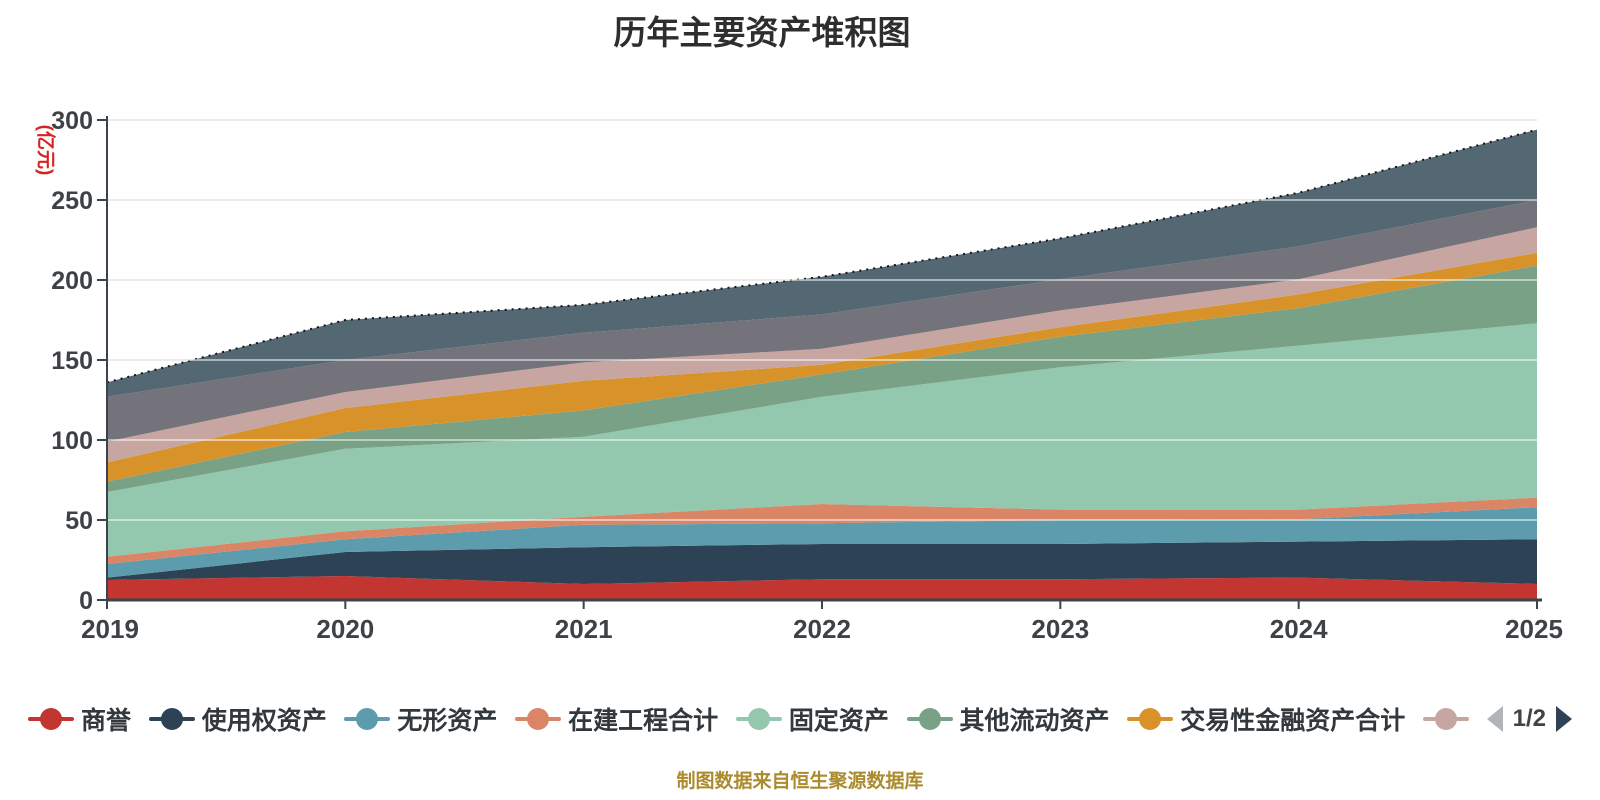  Describe the element at coordinates (72, 441) in the screenshot. I see `y-tick-label-100: 100` at that location.